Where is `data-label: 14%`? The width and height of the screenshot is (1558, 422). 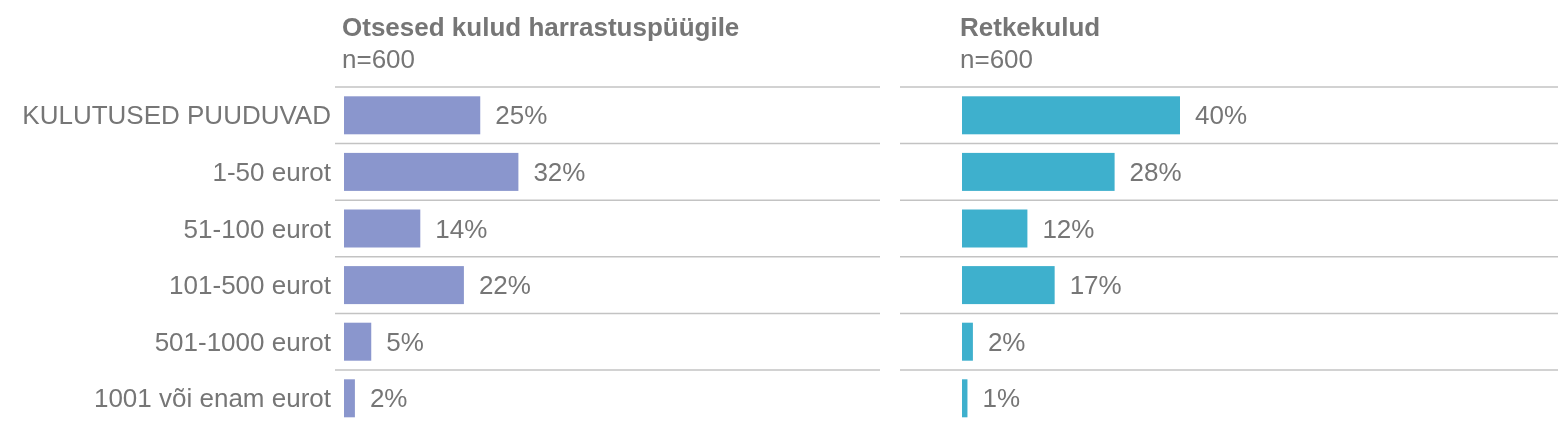 data-label: 14% is located at coordinates (461, 228).